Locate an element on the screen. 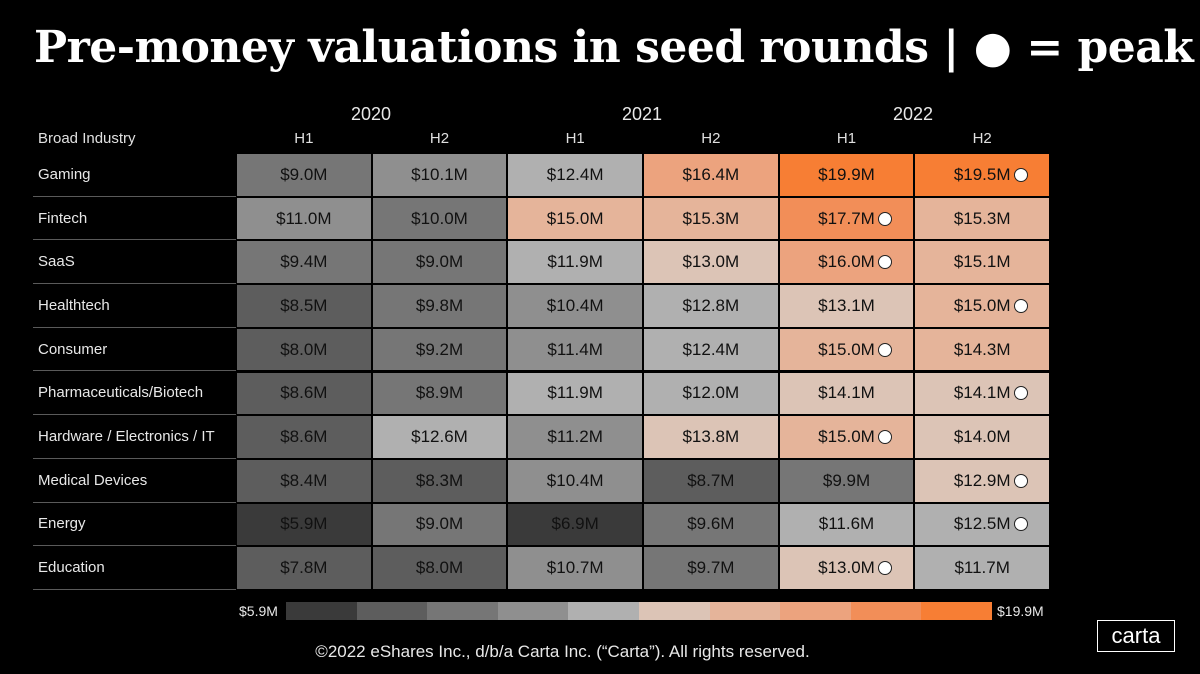  cell-value-label: $16.4M is located at coordinates (711, 174).